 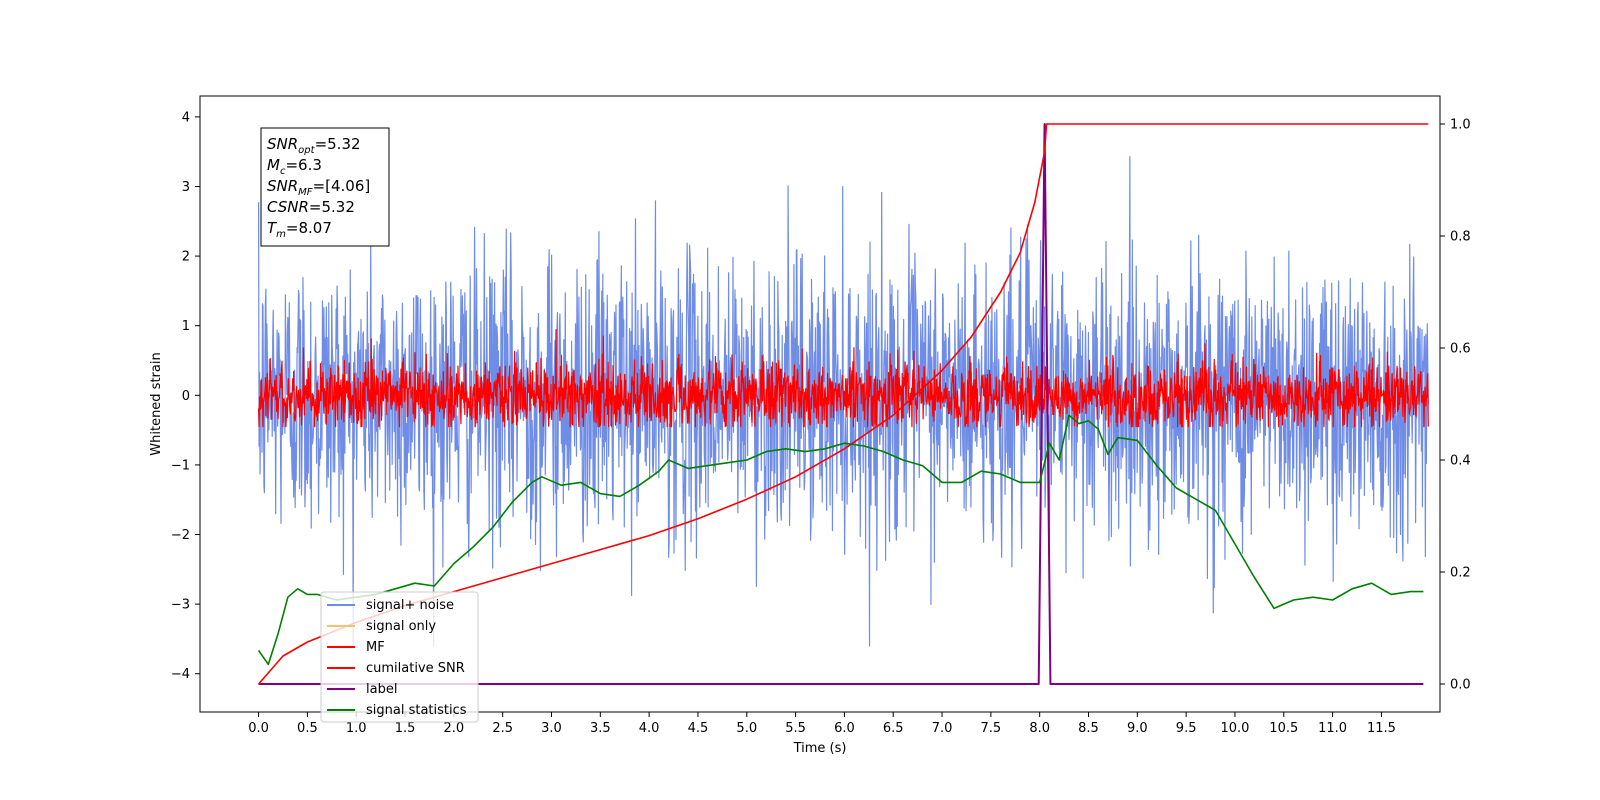 I want to click on x-tick-label: 3.5, so click(x=600, y=728).